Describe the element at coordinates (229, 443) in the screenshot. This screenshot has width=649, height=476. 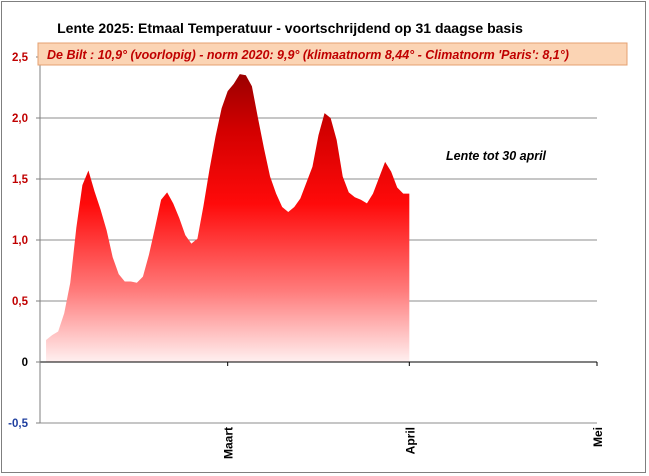
I see `x-tick-label-maart: Maart` at that location.